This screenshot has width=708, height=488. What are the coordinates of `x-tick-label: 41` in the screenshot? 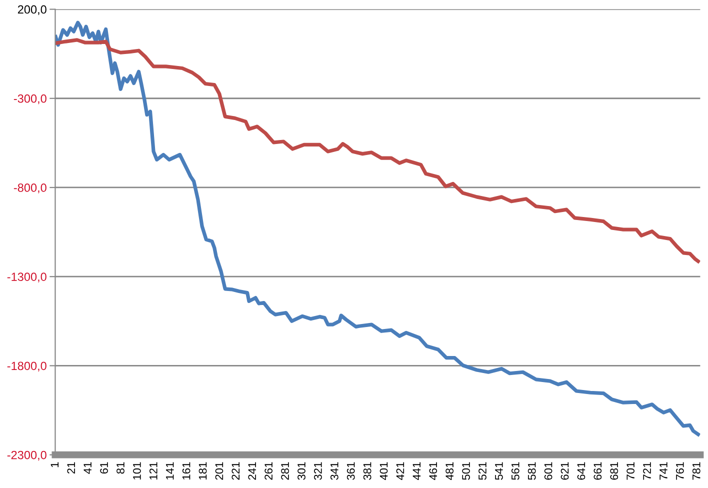 It's located at (88, 468).